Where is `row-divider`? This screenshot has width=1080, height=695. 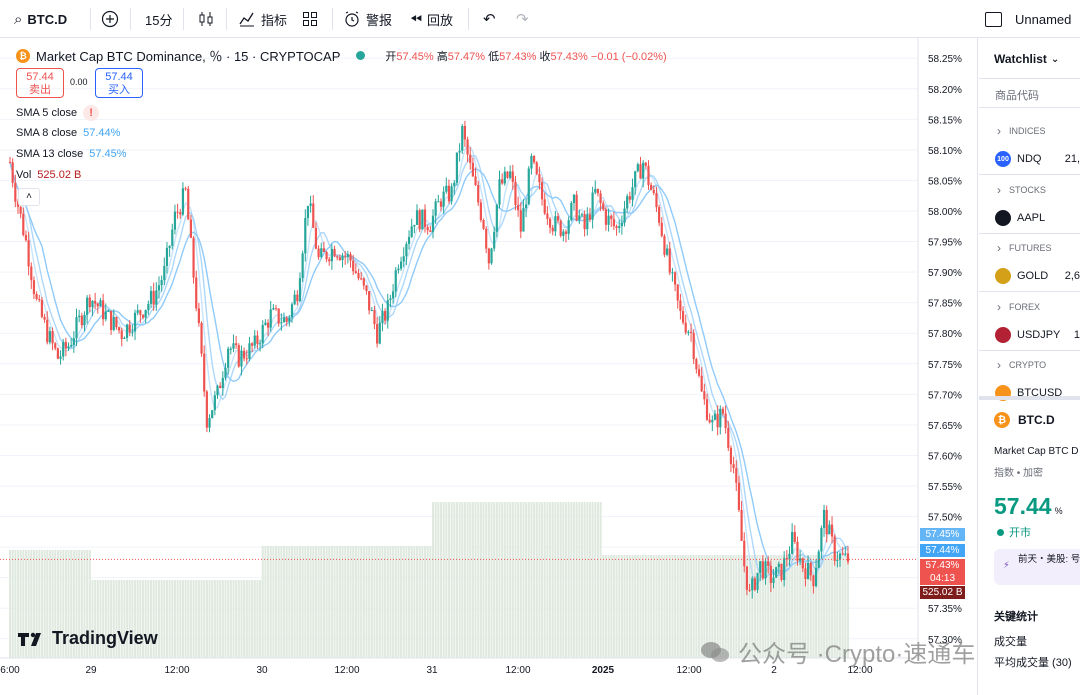 row-divider is located at coordinates (1029, 174).